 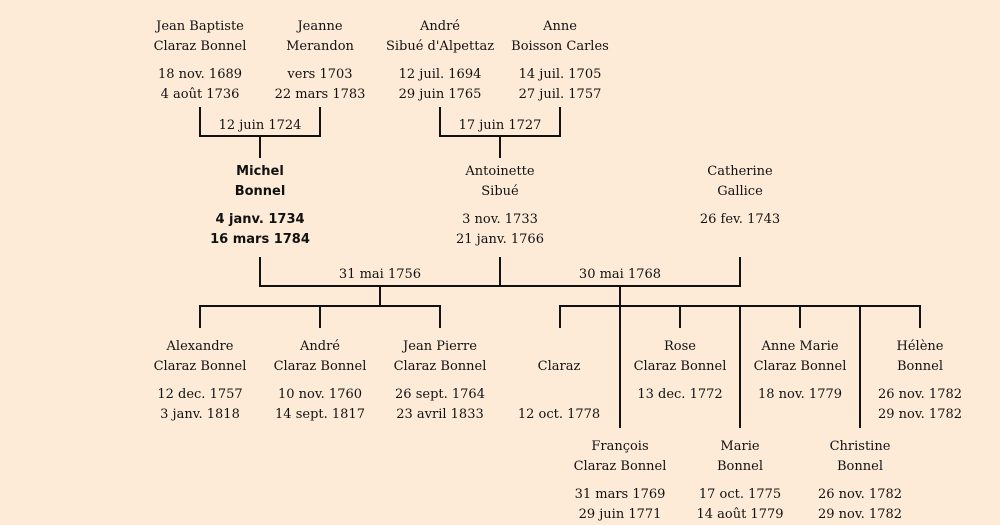 I want to click on person-michel: Michel Bonnel 4 janv. 1734 16 mars 1784, so click(x=260, y=206).